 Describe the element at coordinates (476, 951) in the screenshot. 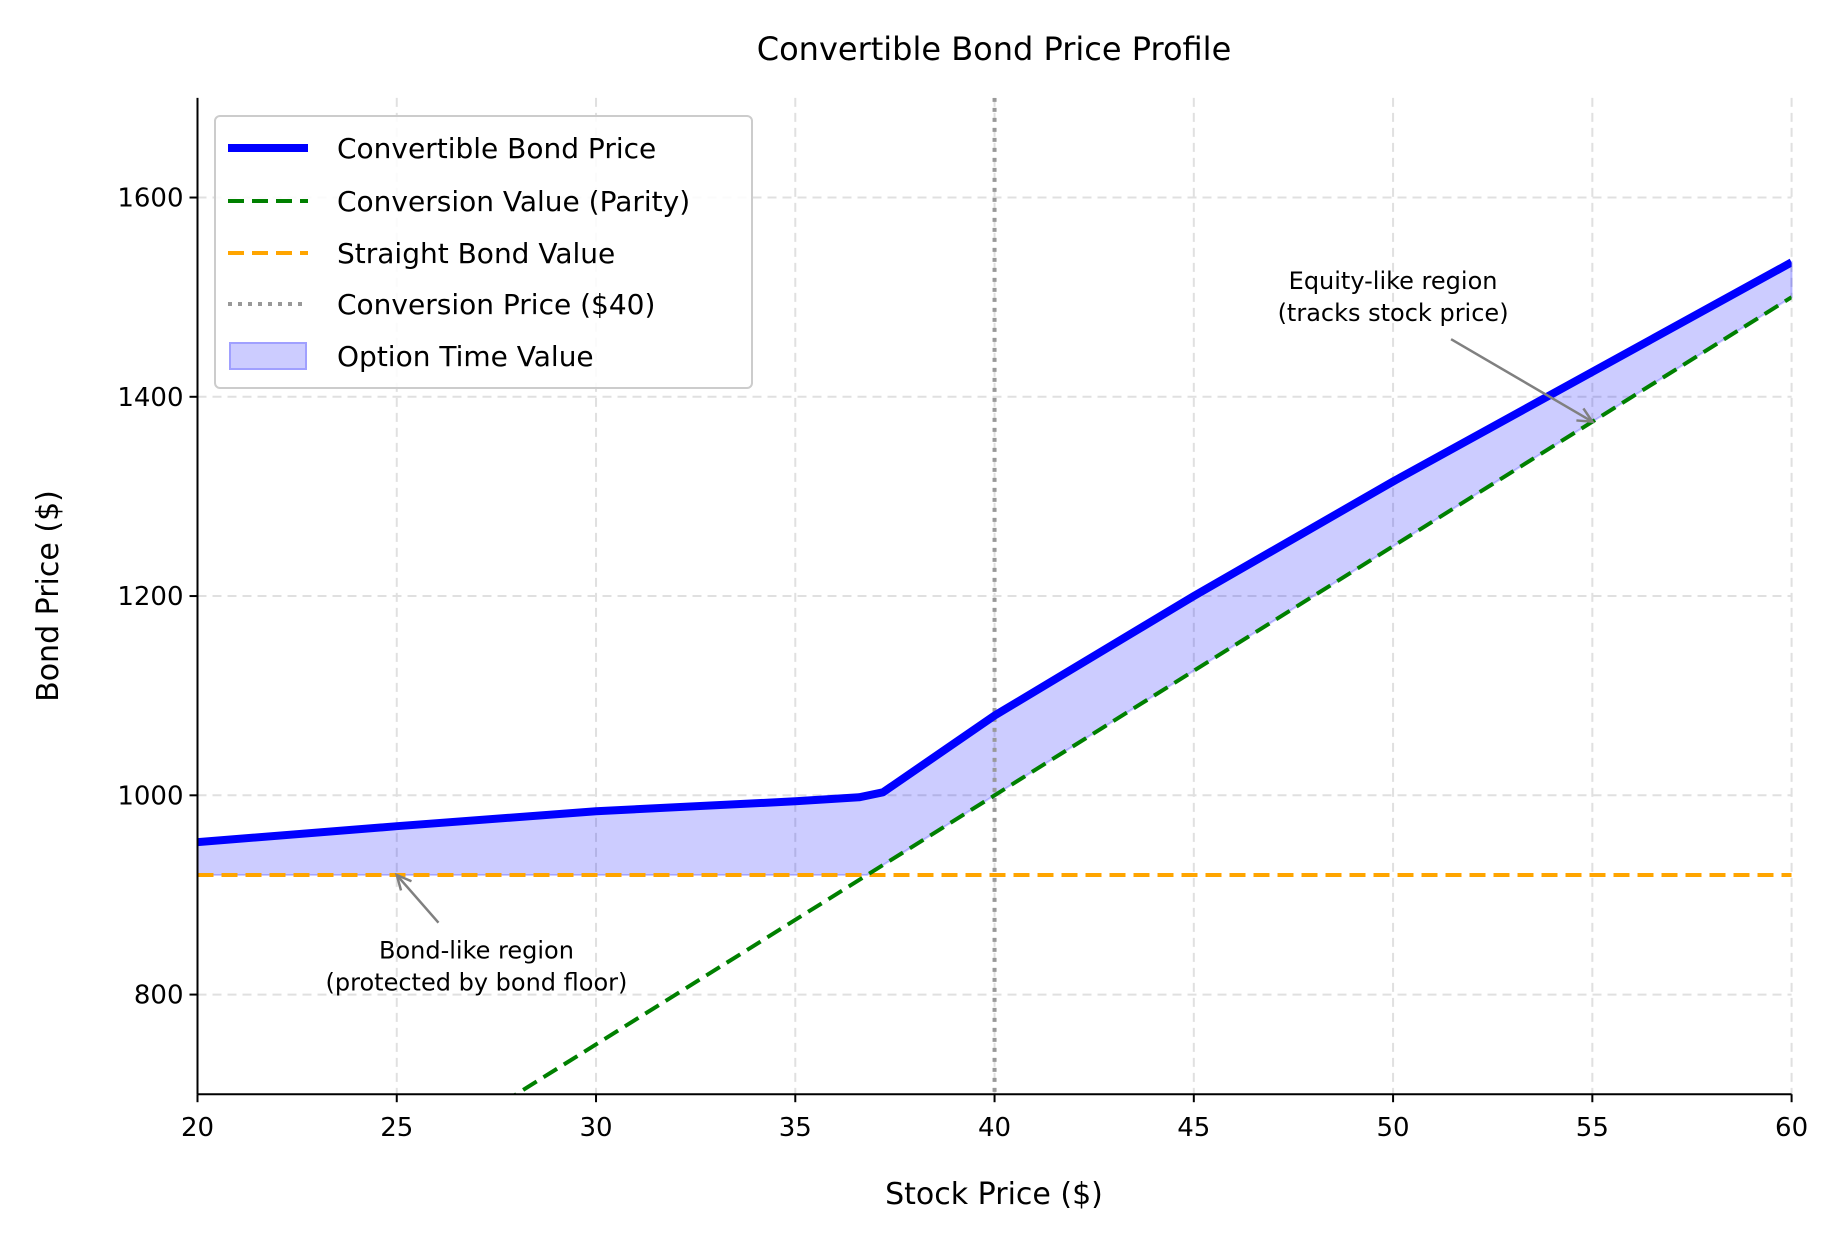

I see `annotation-text: Bond-like region` at that location.